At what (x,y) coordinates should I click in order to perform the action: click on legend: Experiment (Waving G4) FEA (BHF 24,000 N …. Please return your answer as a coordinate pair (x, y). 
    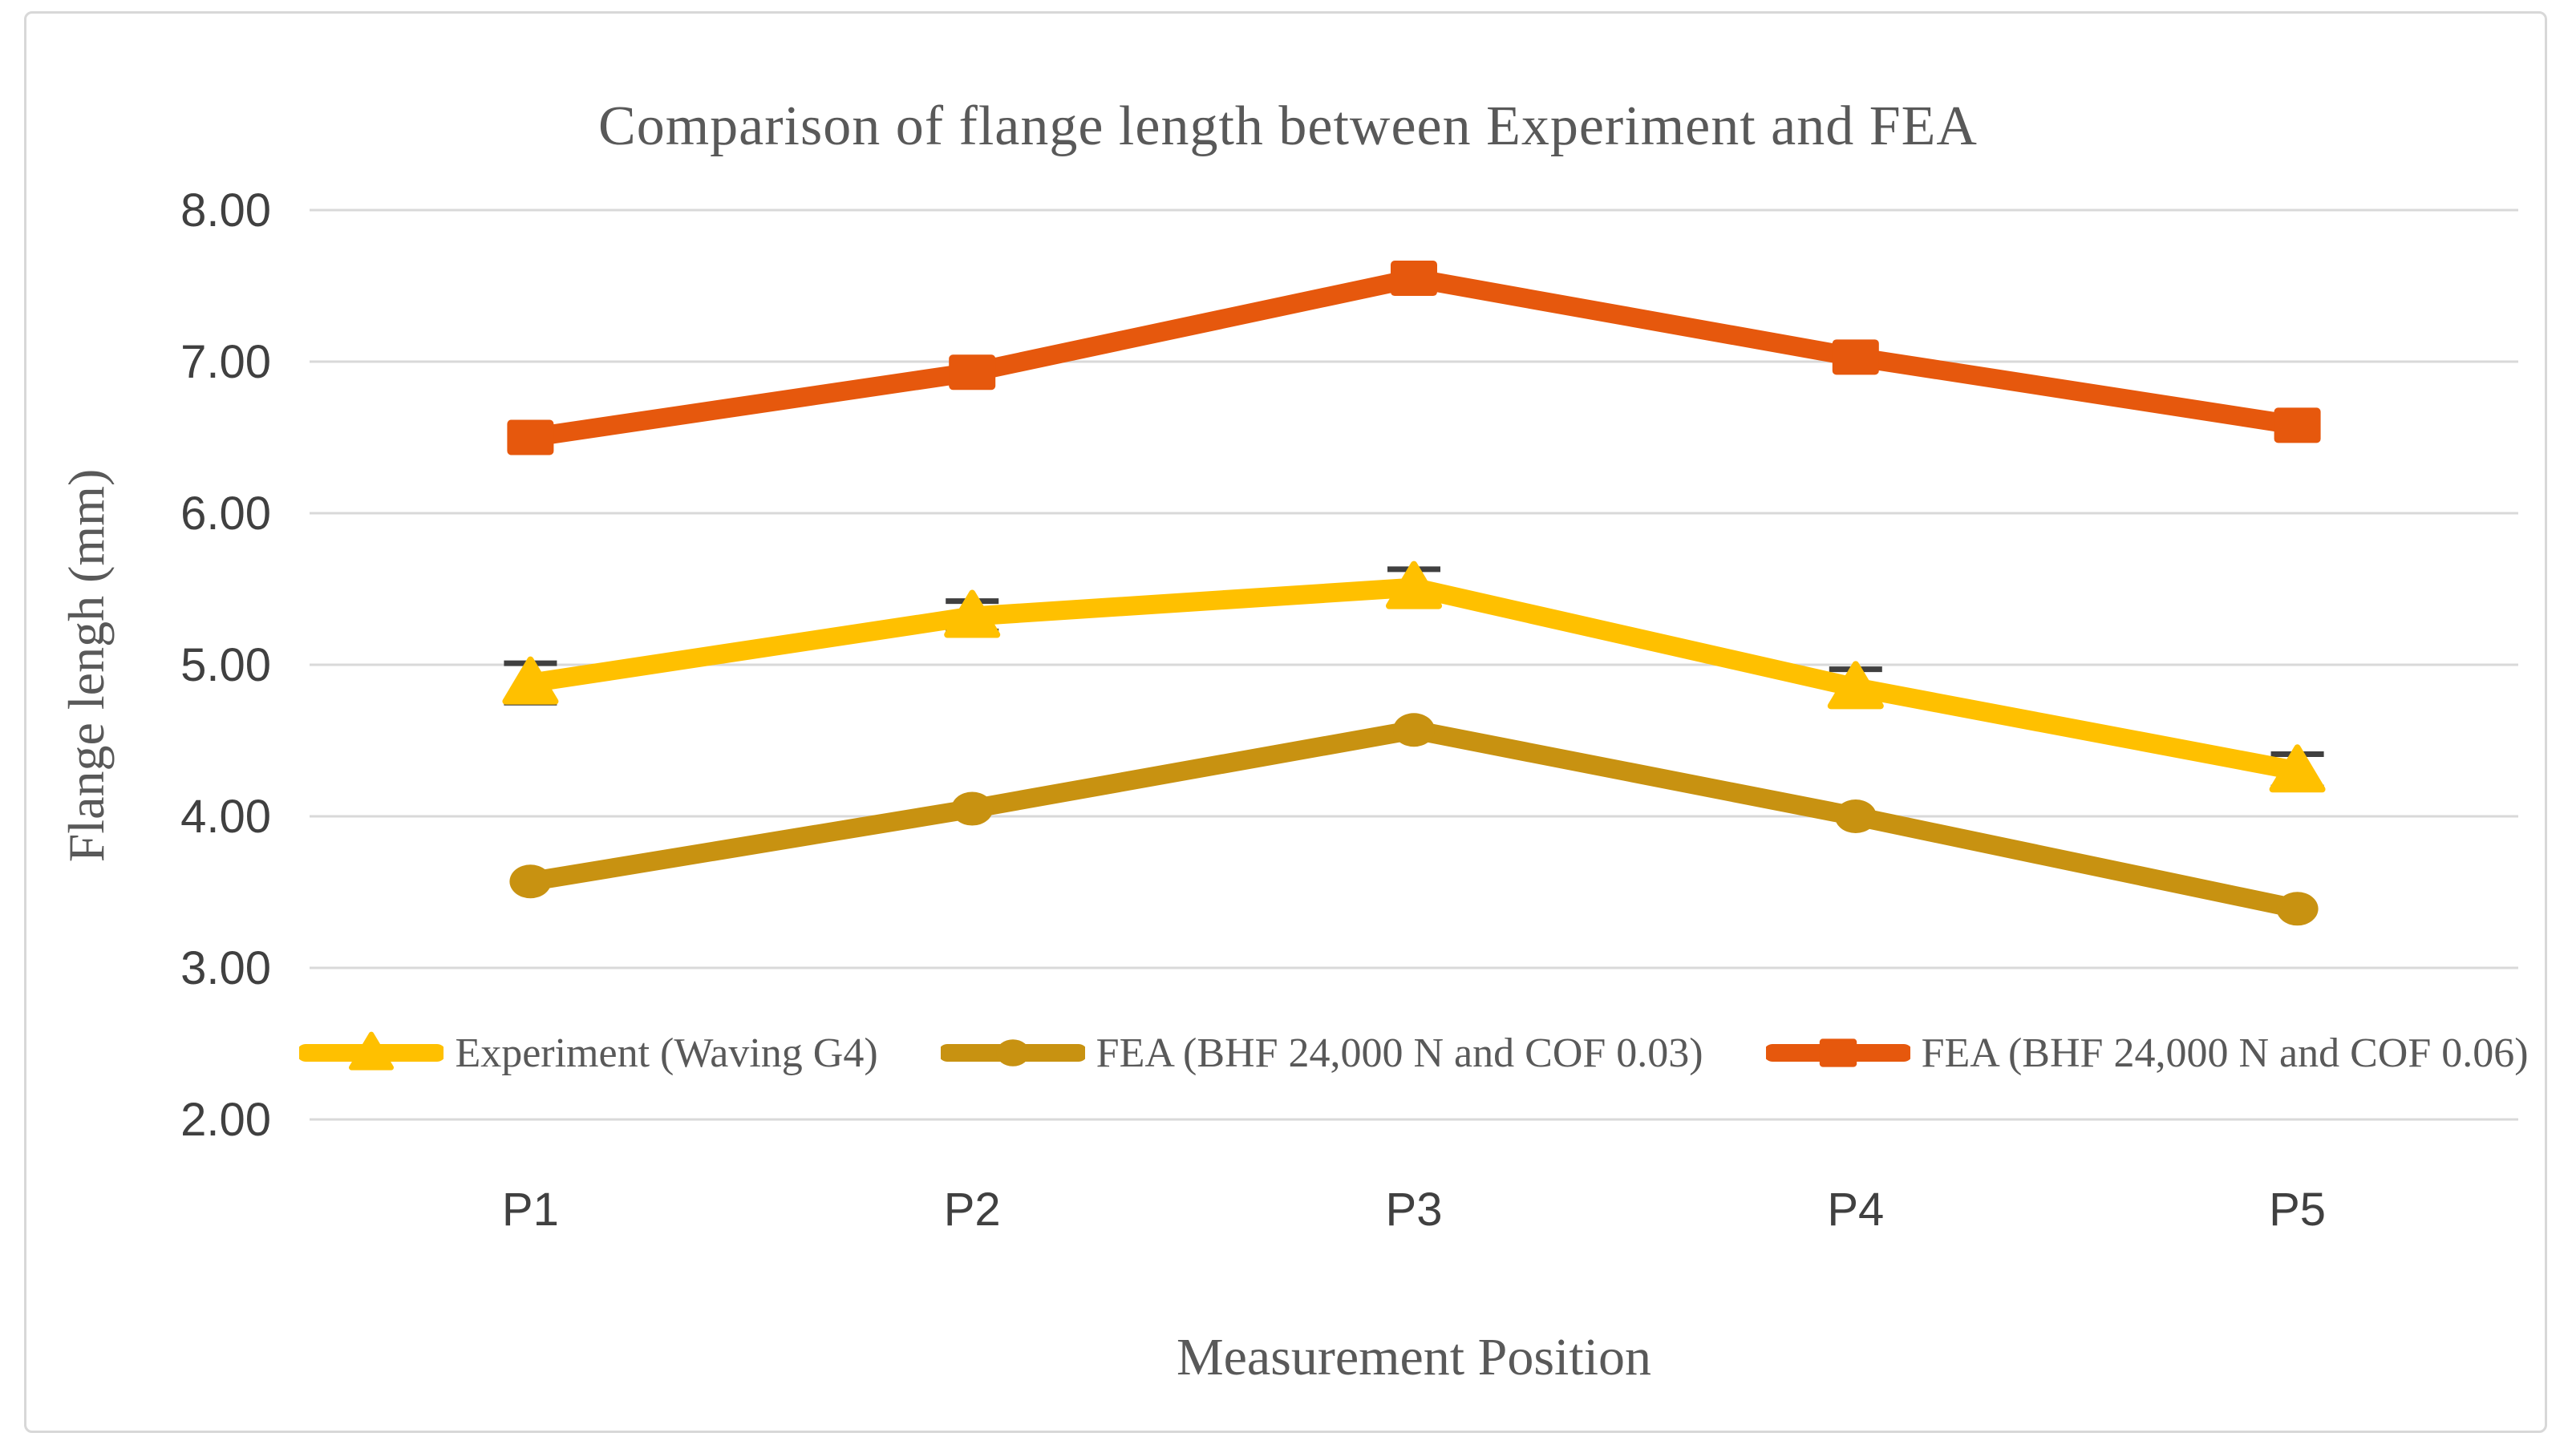
    Looking at the image, I should click on (1414, 1053).